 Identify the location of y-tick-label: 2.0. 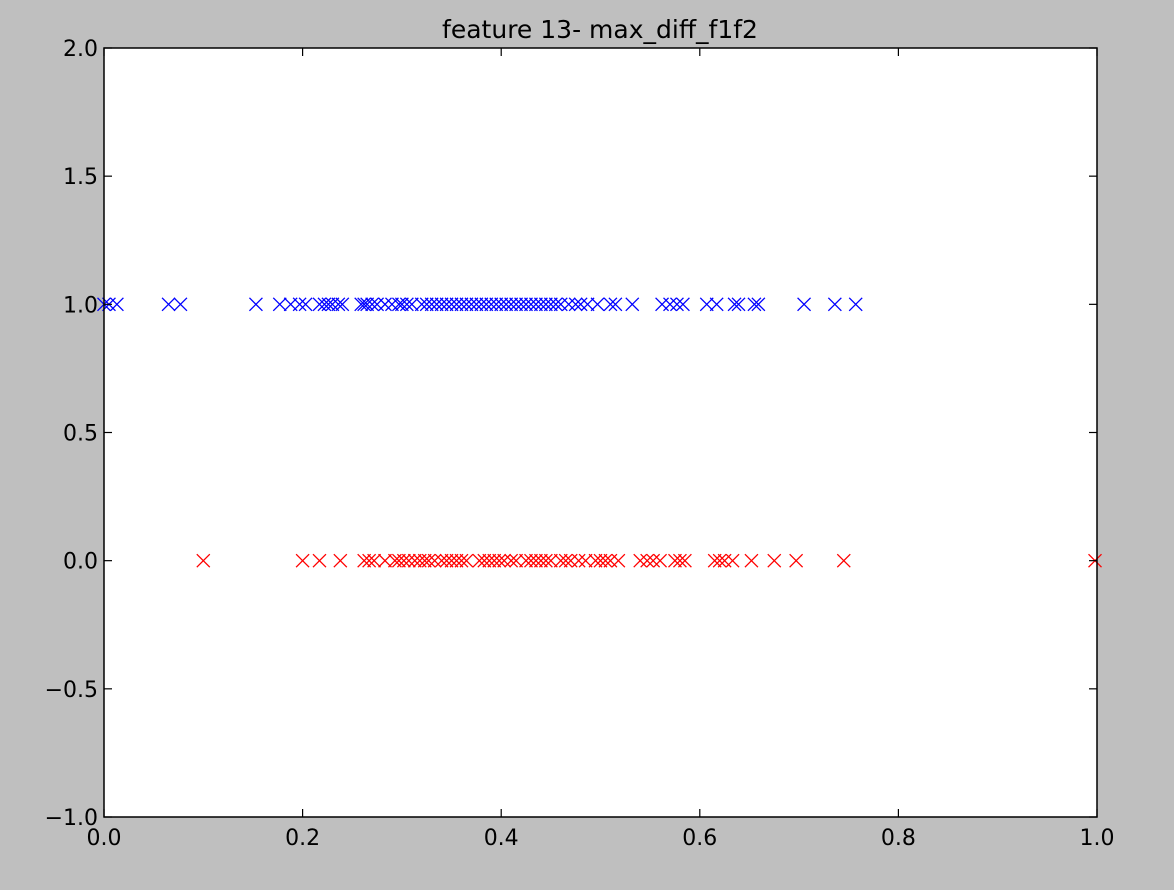
(80, 49).